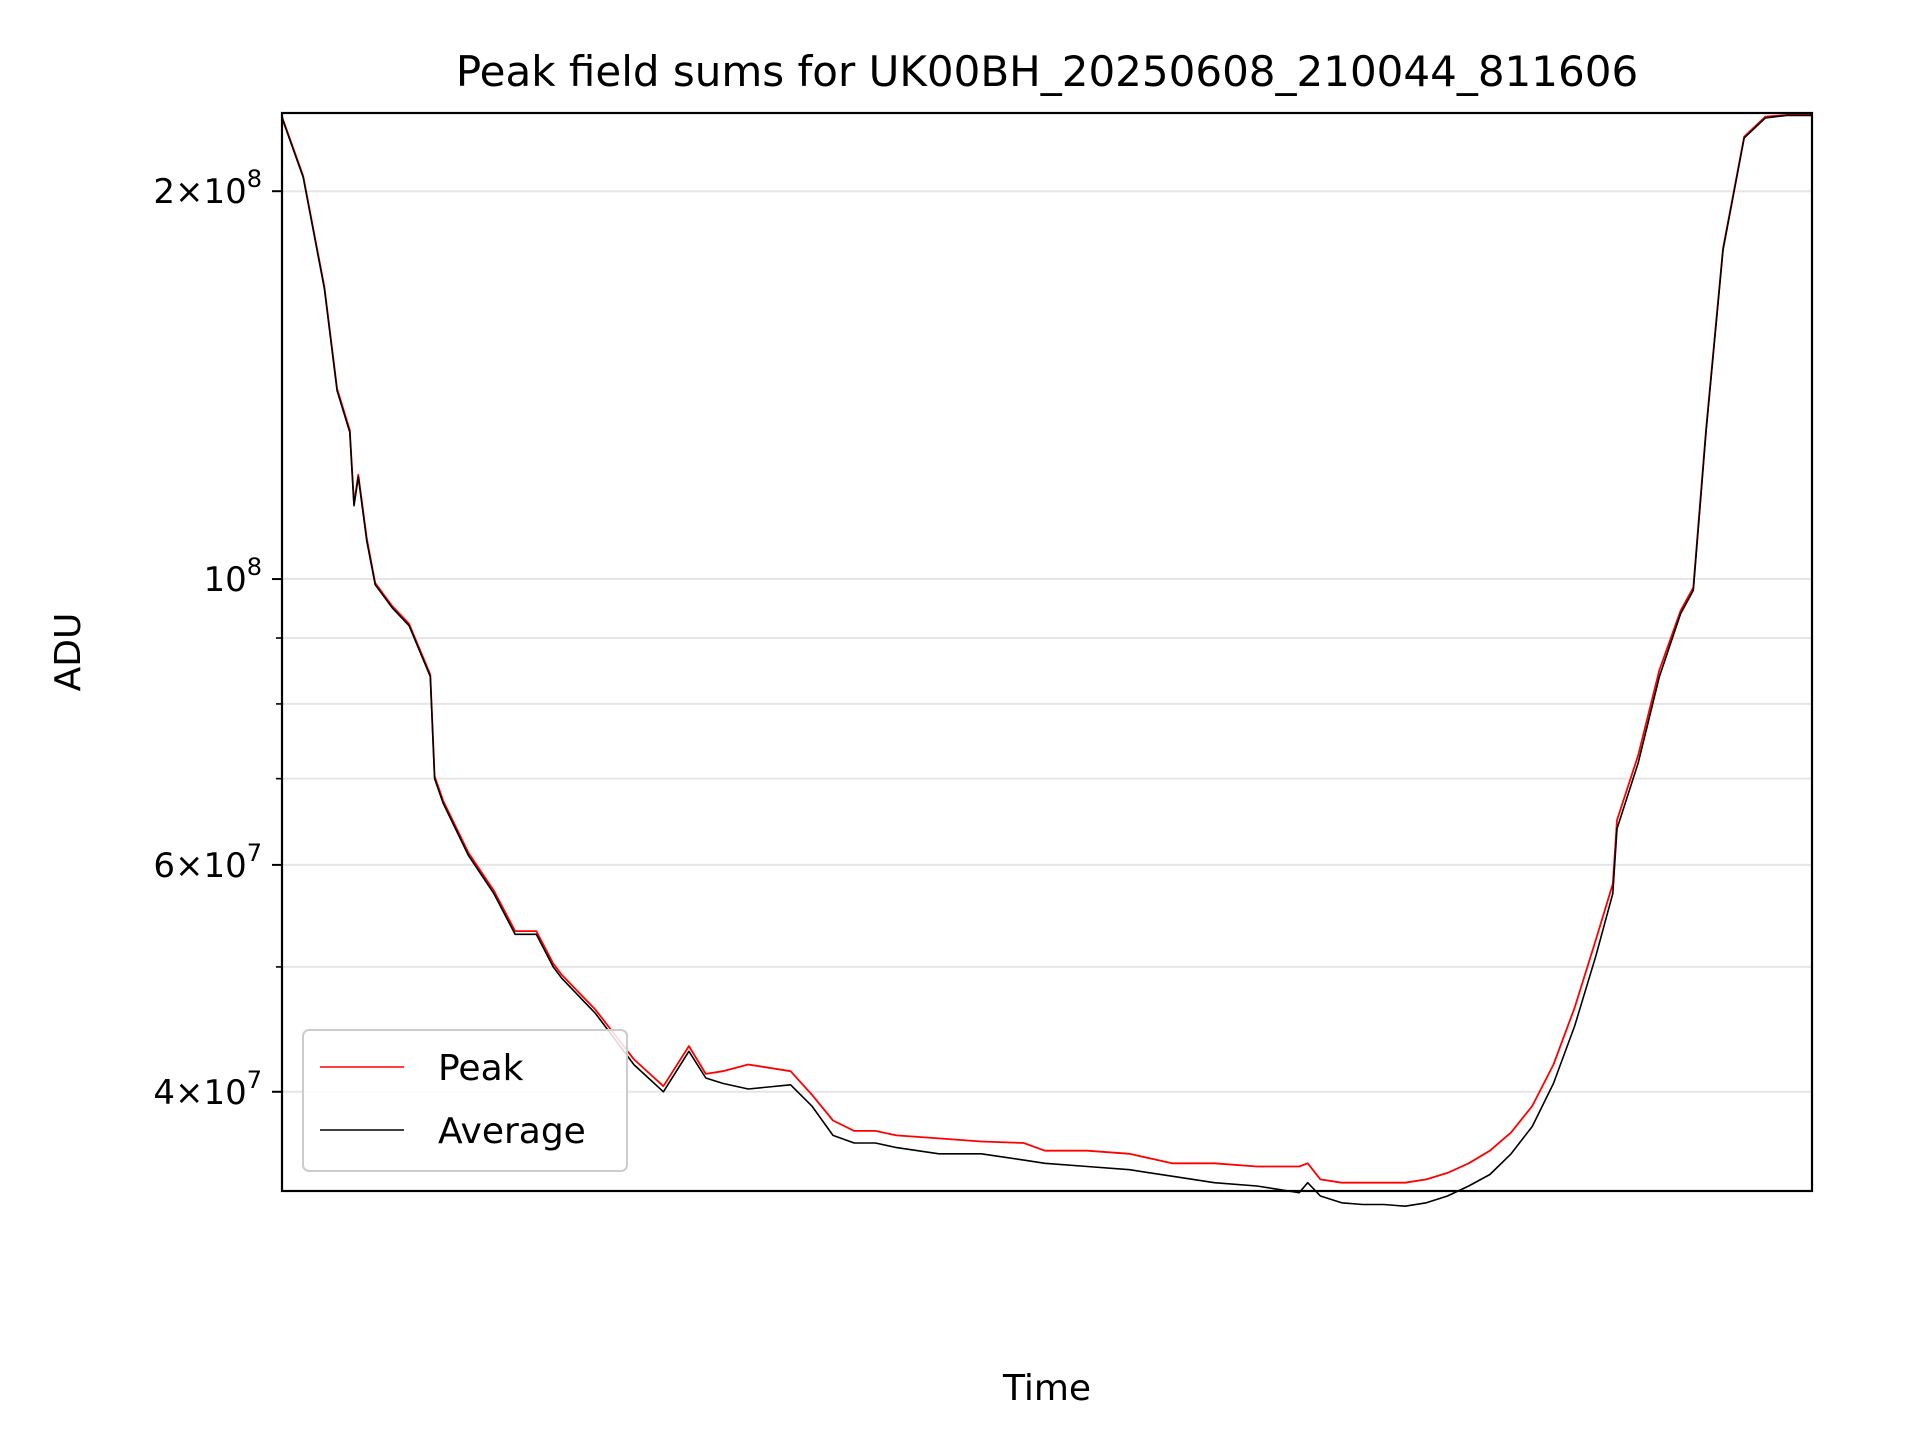 The image size is (1920, 1440). What do you see at coordinates (68, 652) in the screenshot?
I see `y-axis-label: ADU` at bounding box center [68, 652].